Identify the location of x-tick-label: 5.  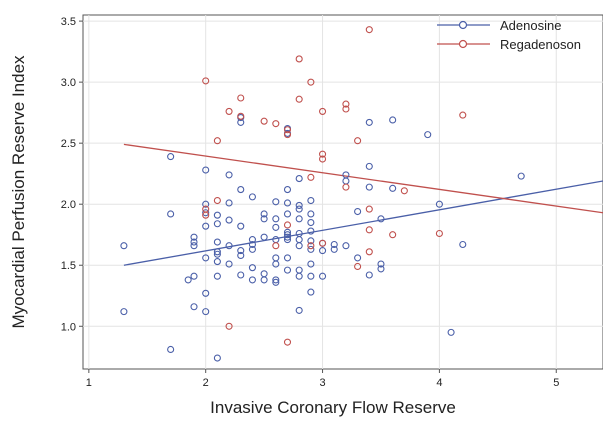
(556, 383).